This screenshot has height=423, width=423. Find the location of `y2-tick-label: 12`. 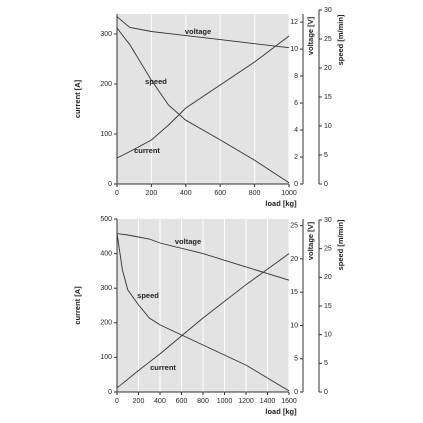

y2-tick-label: 12 is located at coordinates (294, 22).